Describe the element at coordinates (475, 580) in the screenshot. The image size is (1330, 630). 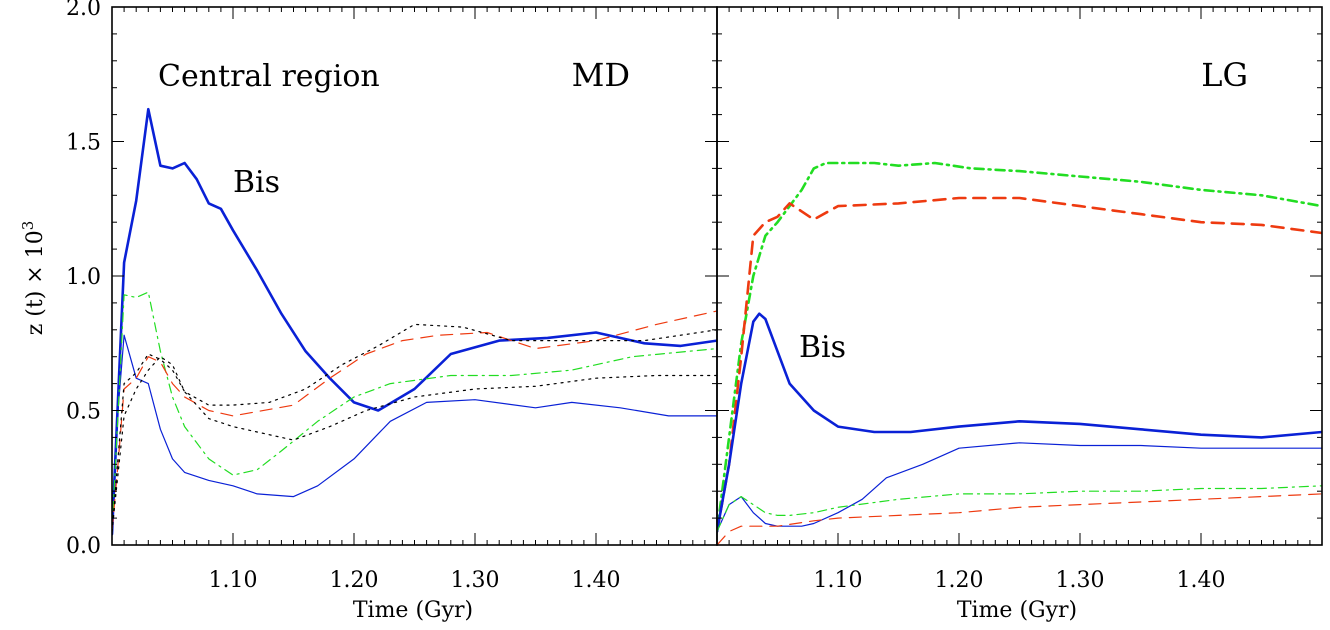
I see `x-tick-label-md-2: 1.30` at that location.